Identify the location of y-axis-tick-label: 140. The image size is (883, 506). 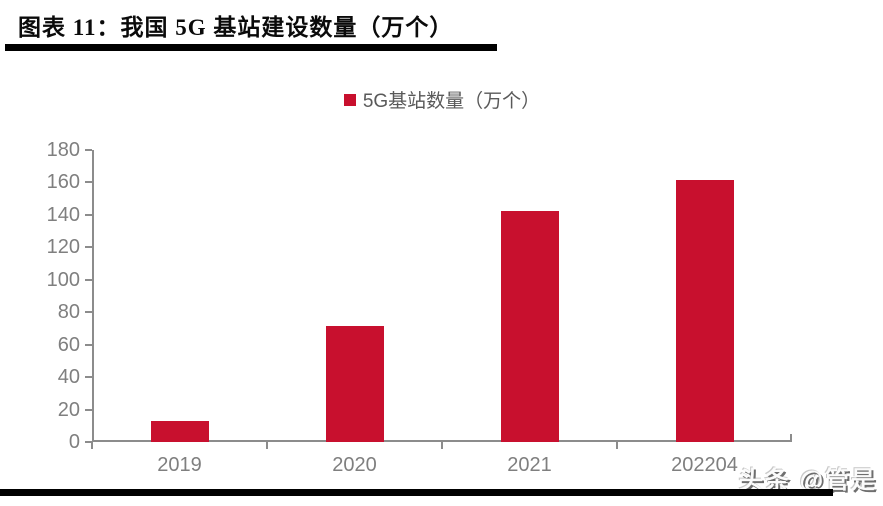
(63, 214).